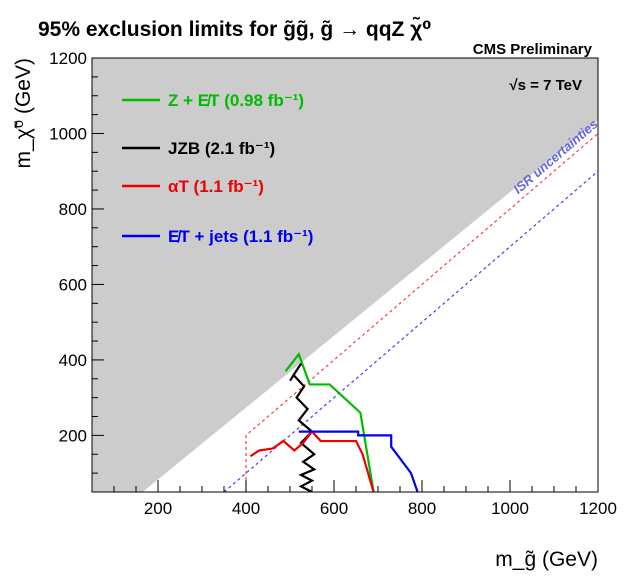 Image resolution: width=644 pixels, height=583 pixels. What do you see at coordinates (236, 100) in the screenshot?
I see `legend-entry: Z + E̸T (0.98 fb⁻¹)` at bounding box center [236, 100].